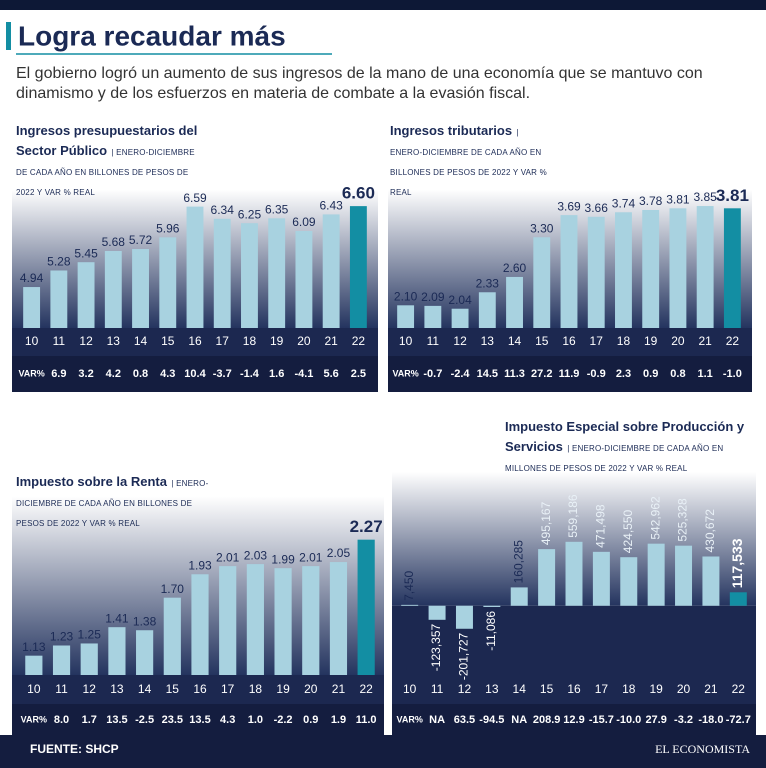  I want to click on value-label: 2.09, so click(433, 297).